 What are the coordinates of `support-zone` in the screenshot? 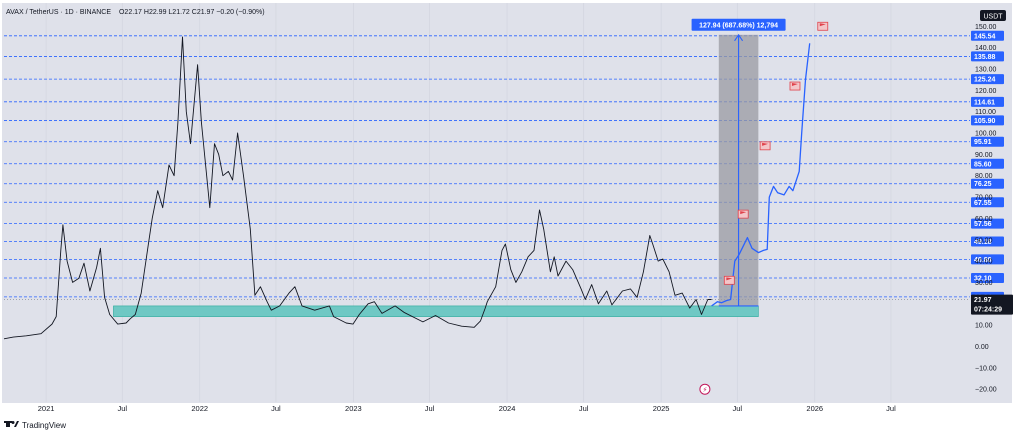 It's located at (436, 311).